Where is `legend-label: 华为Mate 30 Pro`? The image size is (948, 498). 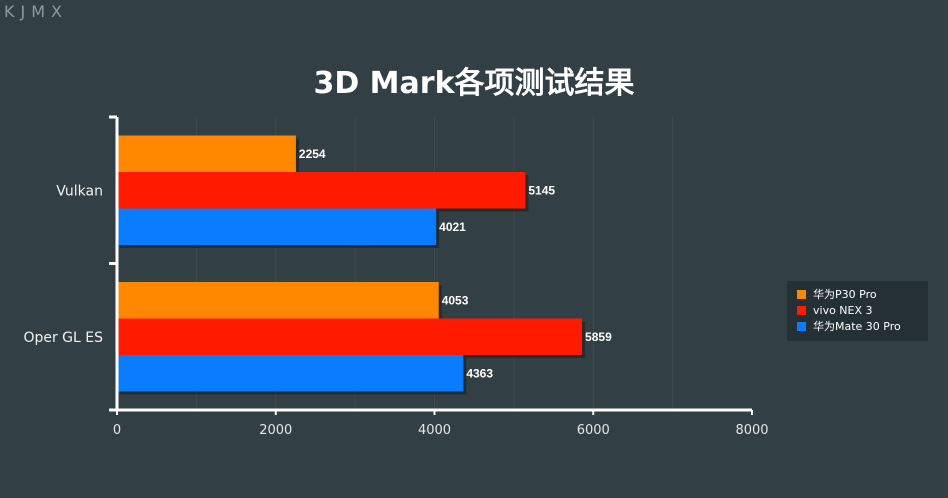
legend-label: 华为Mate 30 Pro is located at coordinates (857, 326).